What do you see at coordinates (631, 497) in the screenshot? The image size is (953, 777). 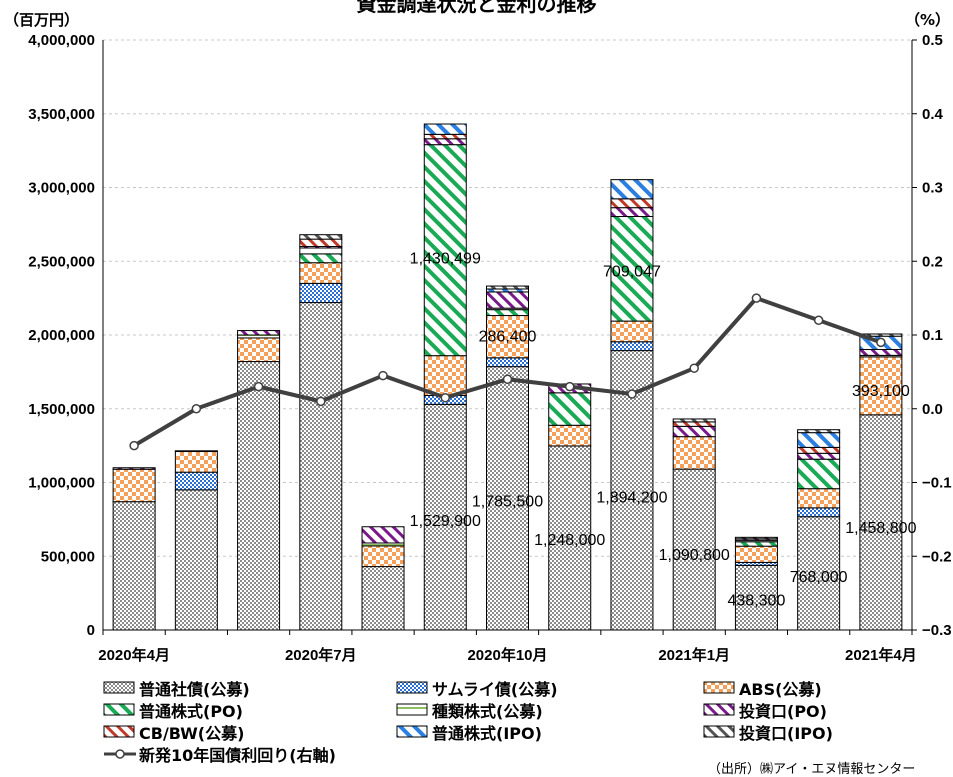 I see `data-label: 1,894,200` at bounding box center [631, 497].